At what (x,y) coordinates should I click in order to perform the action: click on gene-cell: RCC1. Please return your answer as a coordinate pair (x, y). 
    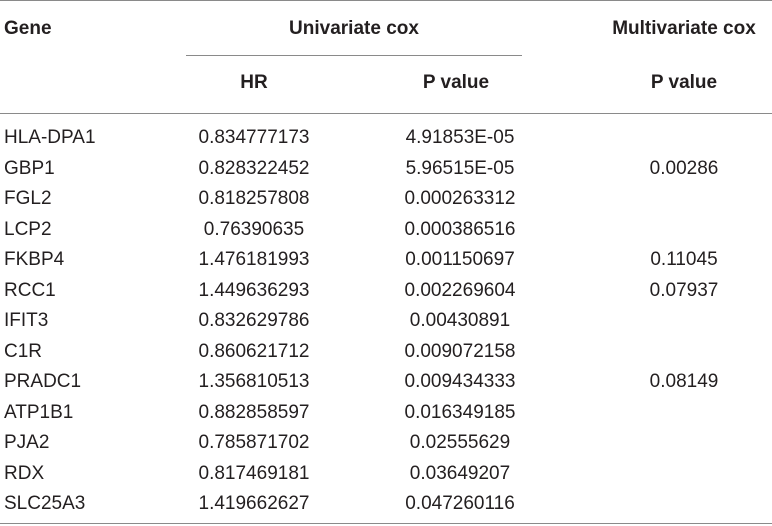
    Looking at the image, I should click on (30, 290).